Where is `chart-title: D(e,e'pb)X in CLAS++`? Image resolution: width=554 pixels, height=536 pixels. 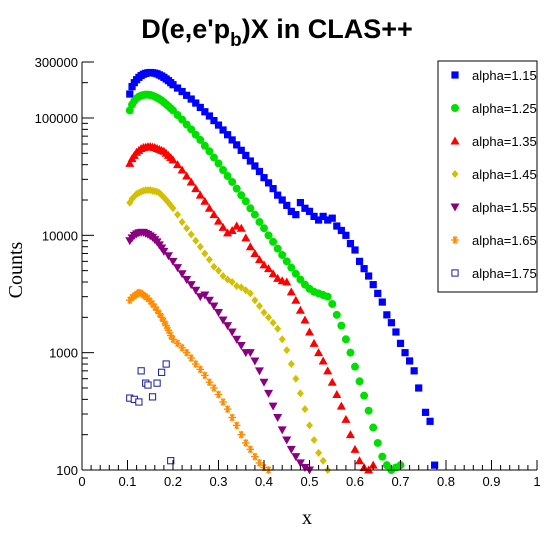 chart-title: D(e,e'pb)X in CLAS++ is located at coordinates (277, 32).